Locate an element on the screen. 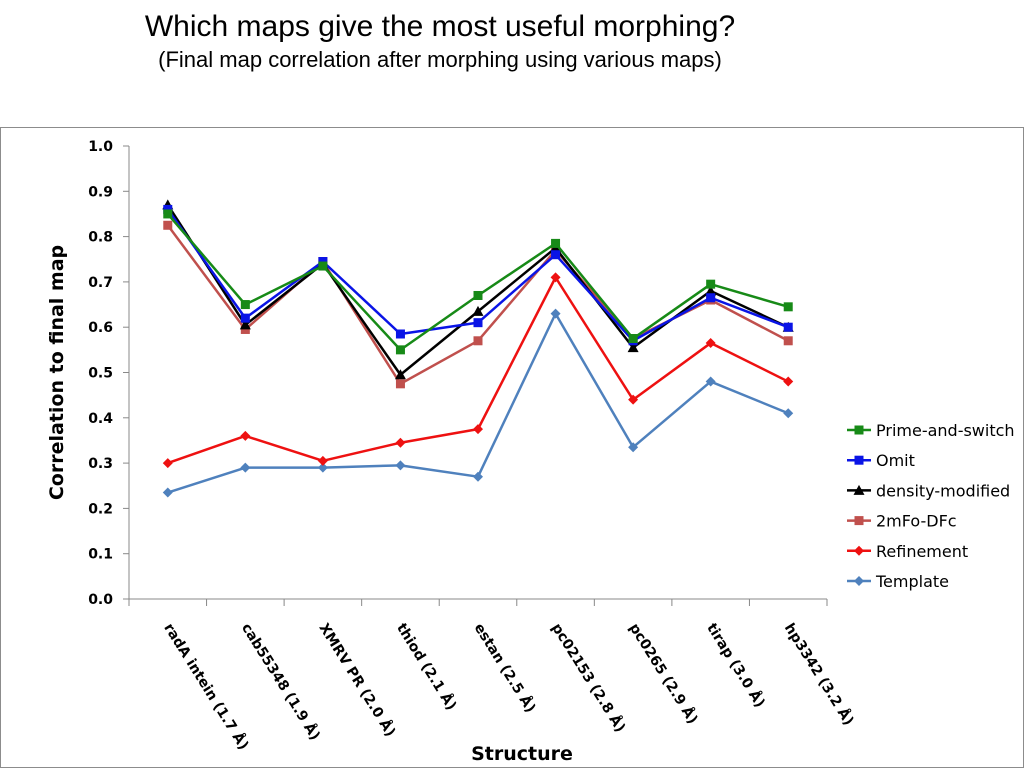 The image size is (1024, 768). y-tick-label: 0.7 is located at coordinates (100, 283).